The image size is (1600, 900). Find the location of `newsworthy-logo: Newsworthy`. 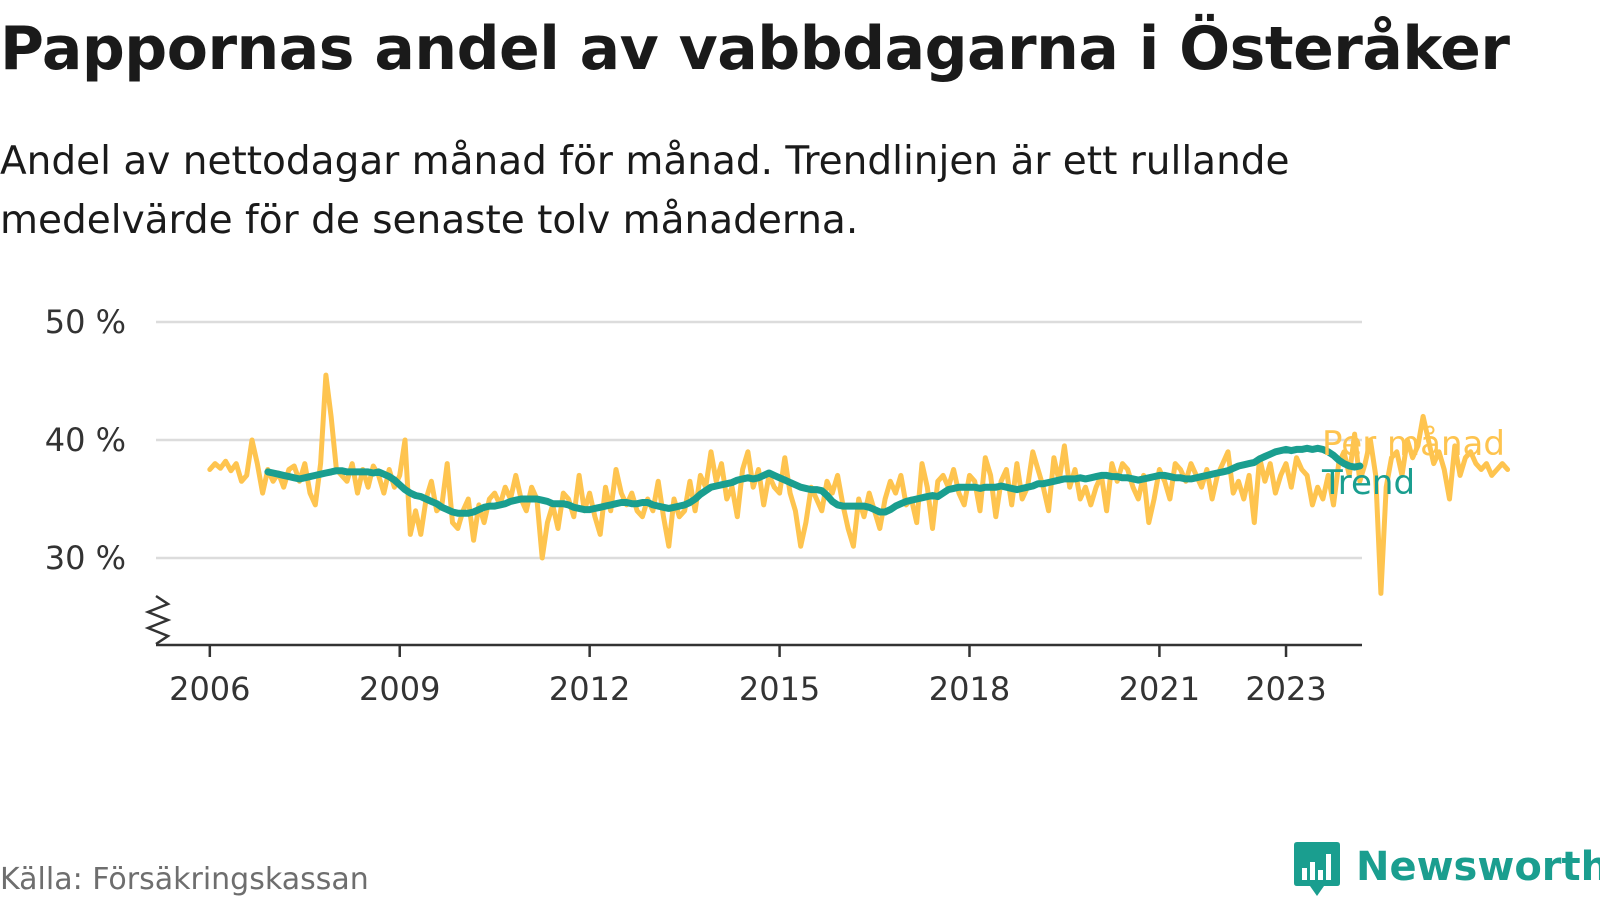

newsworthy-logo: Newsworthy is located at coordinates (1447, 870).